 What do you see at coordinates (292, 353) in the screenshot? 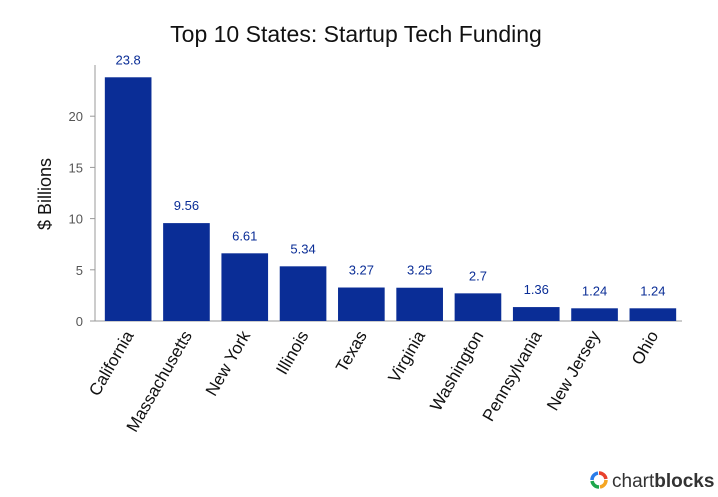
I see `x-tick-label: Illinois` at bounding box center [292, 353].